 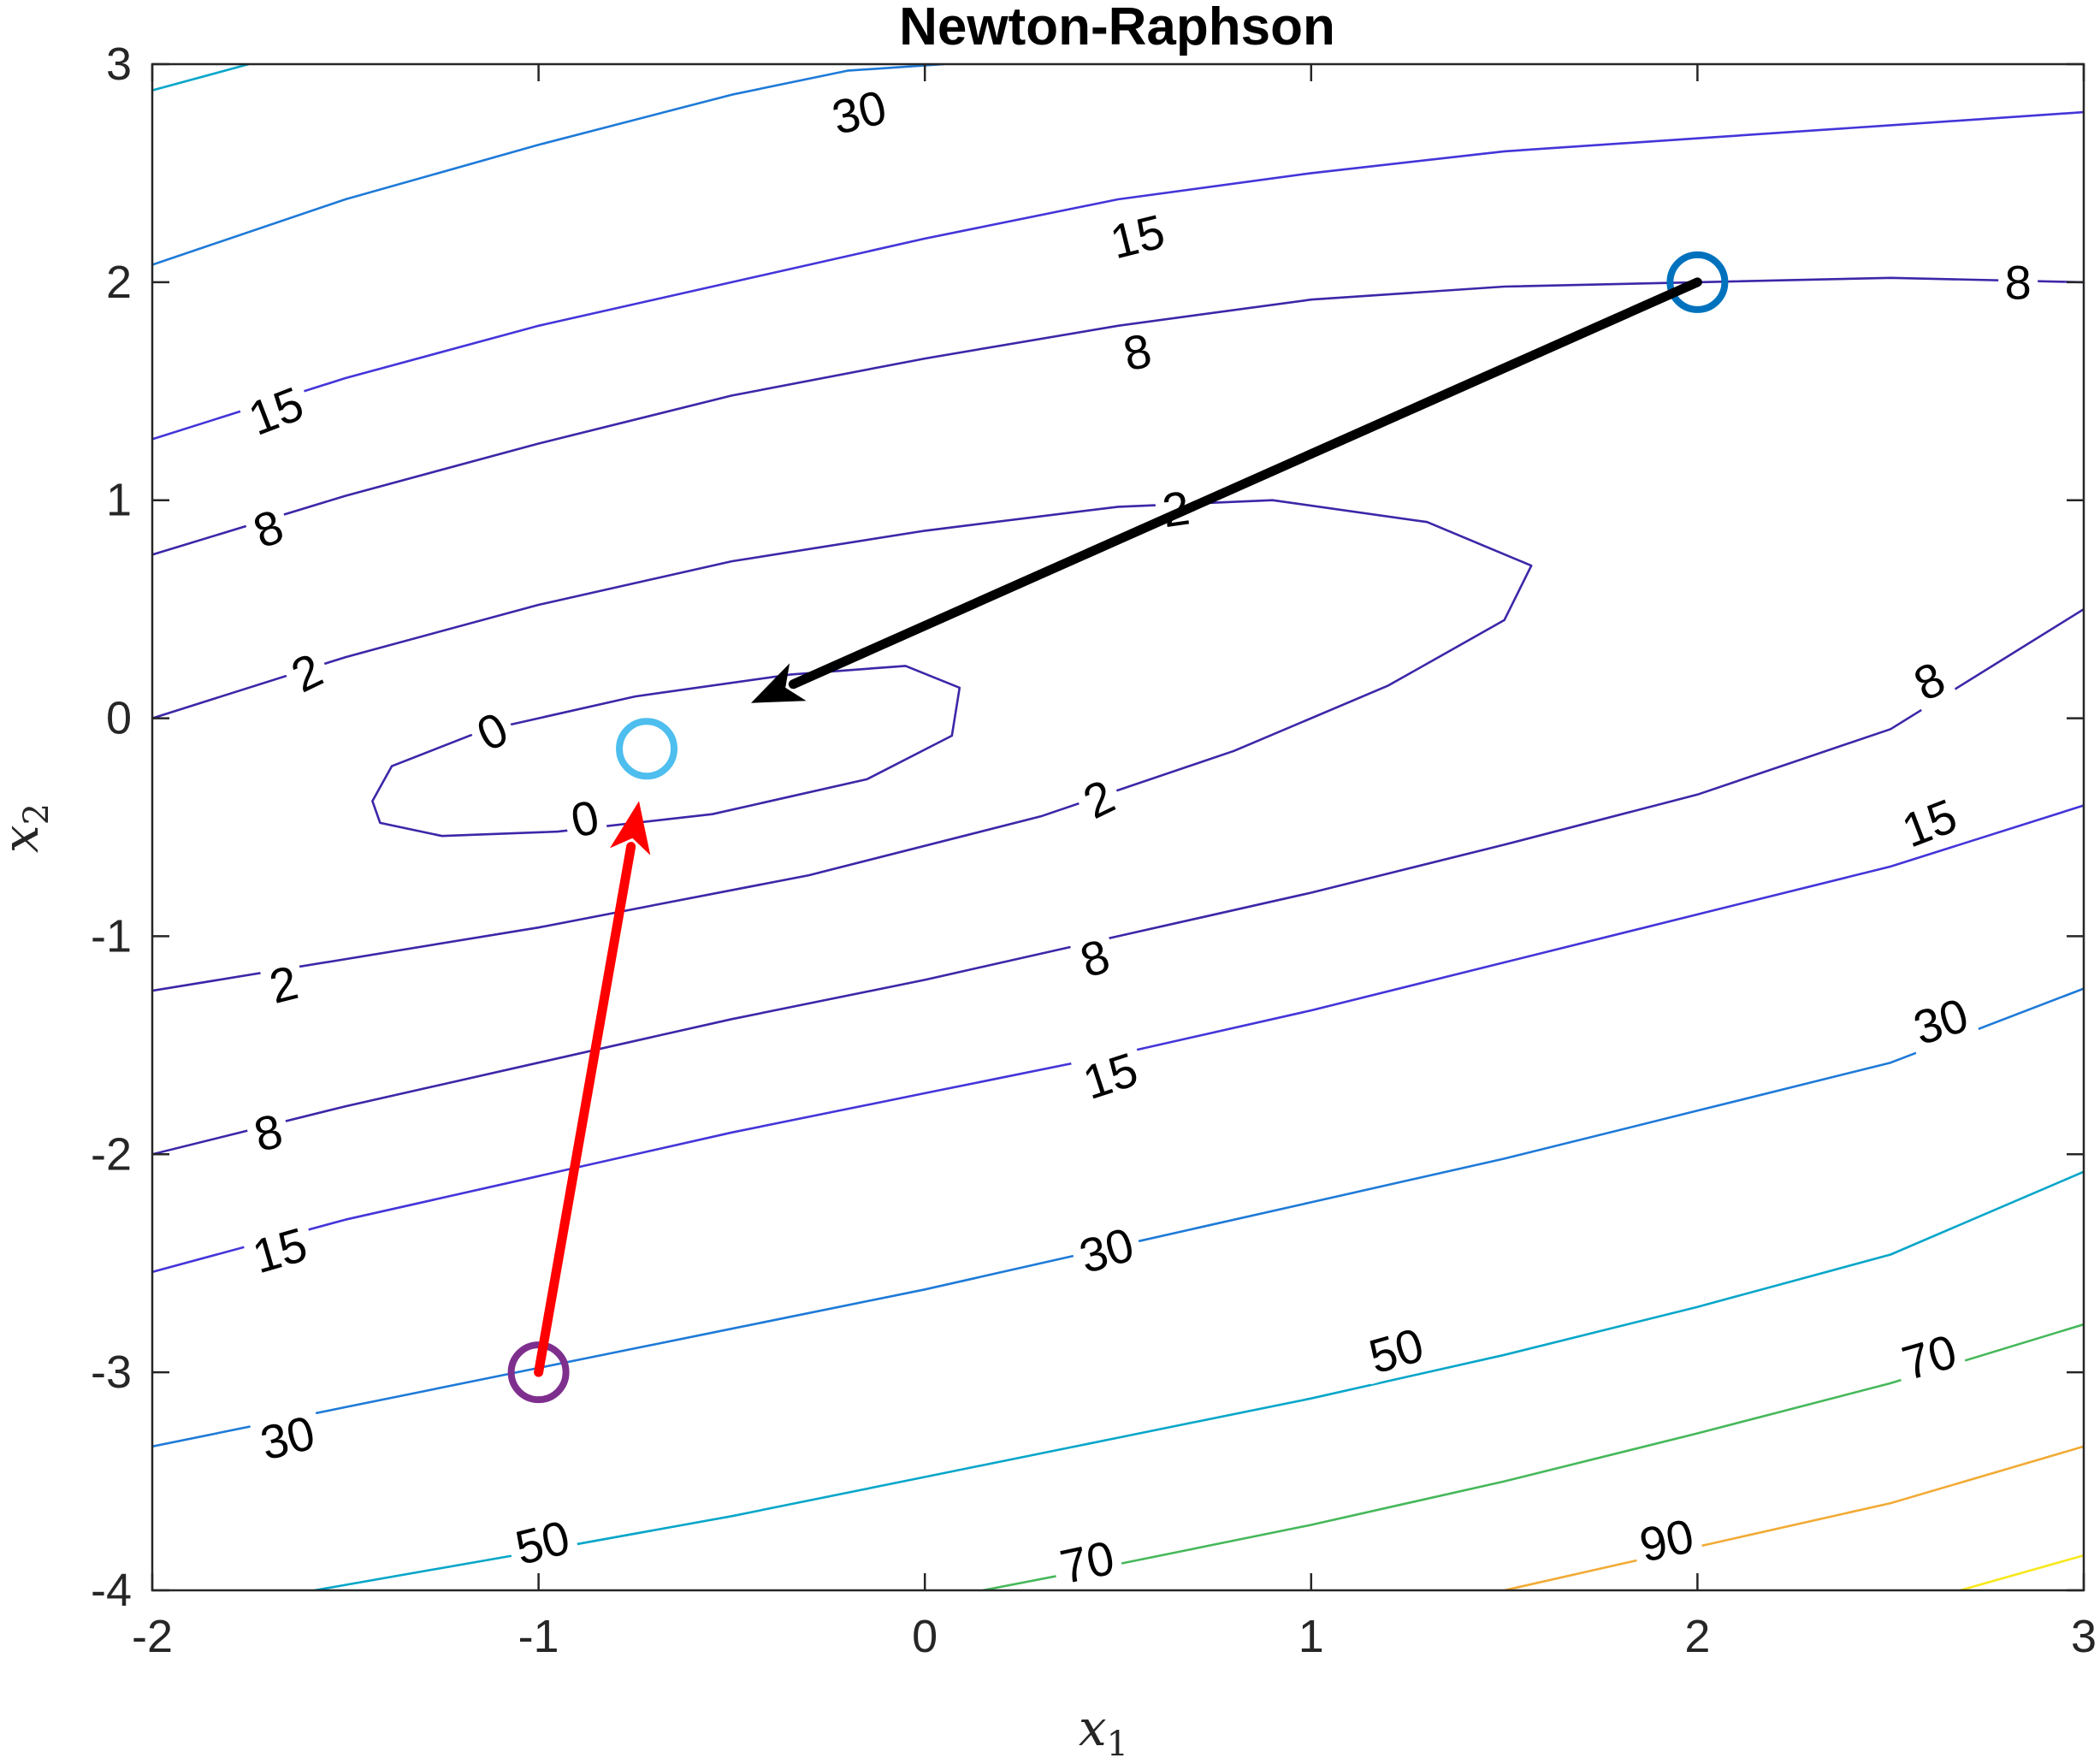 I want to click on contour-label-19: 30, so click(x=1107, y=1250).